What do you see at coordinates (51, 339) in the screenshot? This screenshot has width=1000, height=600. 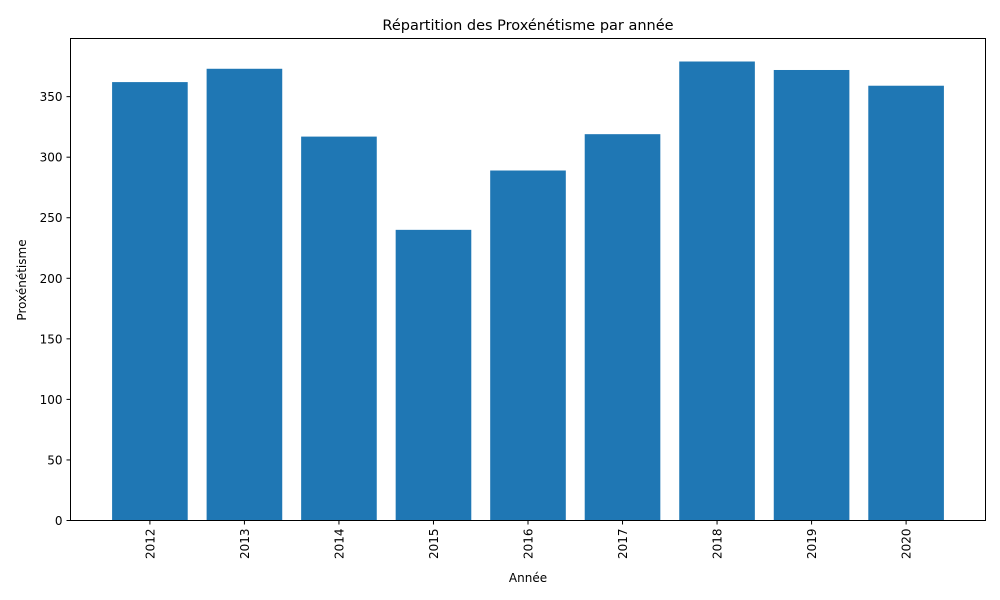 I see `y-tick-label: 150` at bounding box center [51, 339].